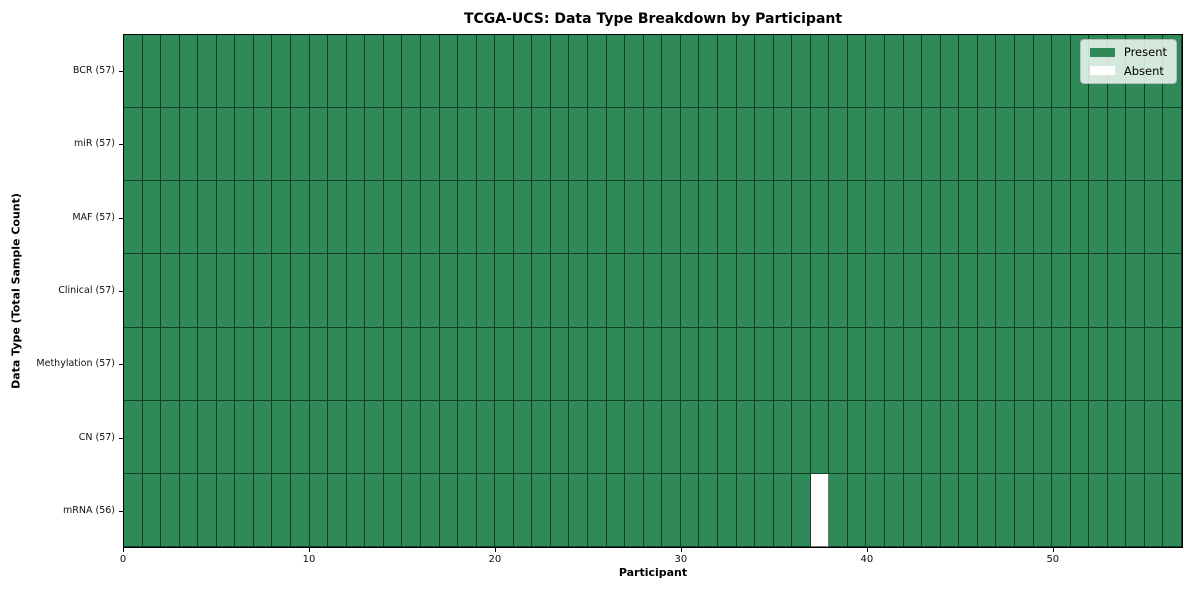  I want to click on legend-label: Absent, so click(1143, 70).